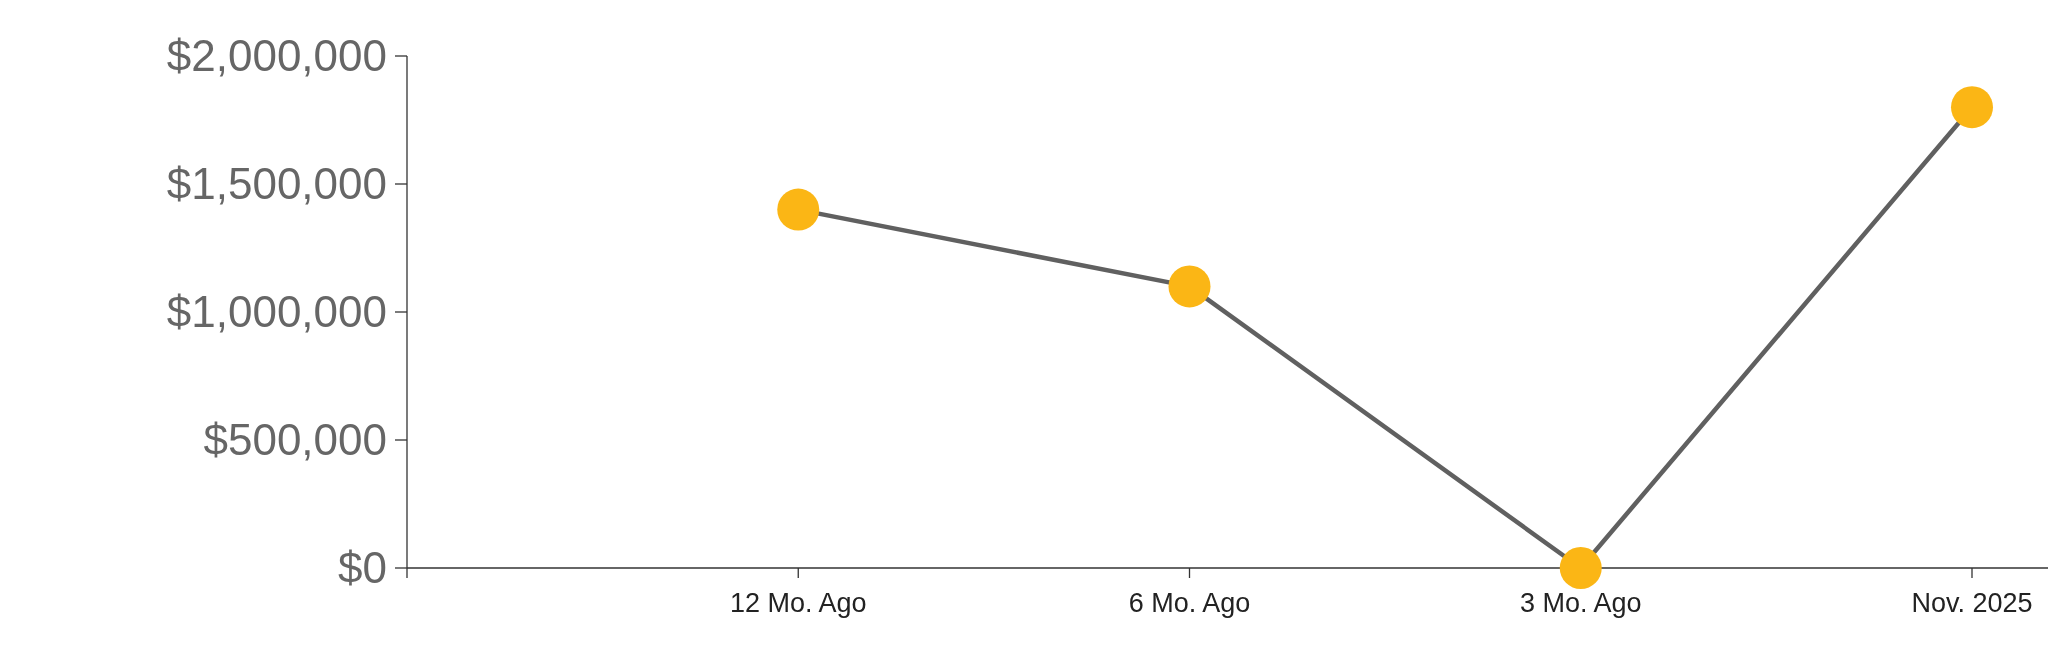  I want to click on y-tick-label: $2,000,000, so click(276, 56).